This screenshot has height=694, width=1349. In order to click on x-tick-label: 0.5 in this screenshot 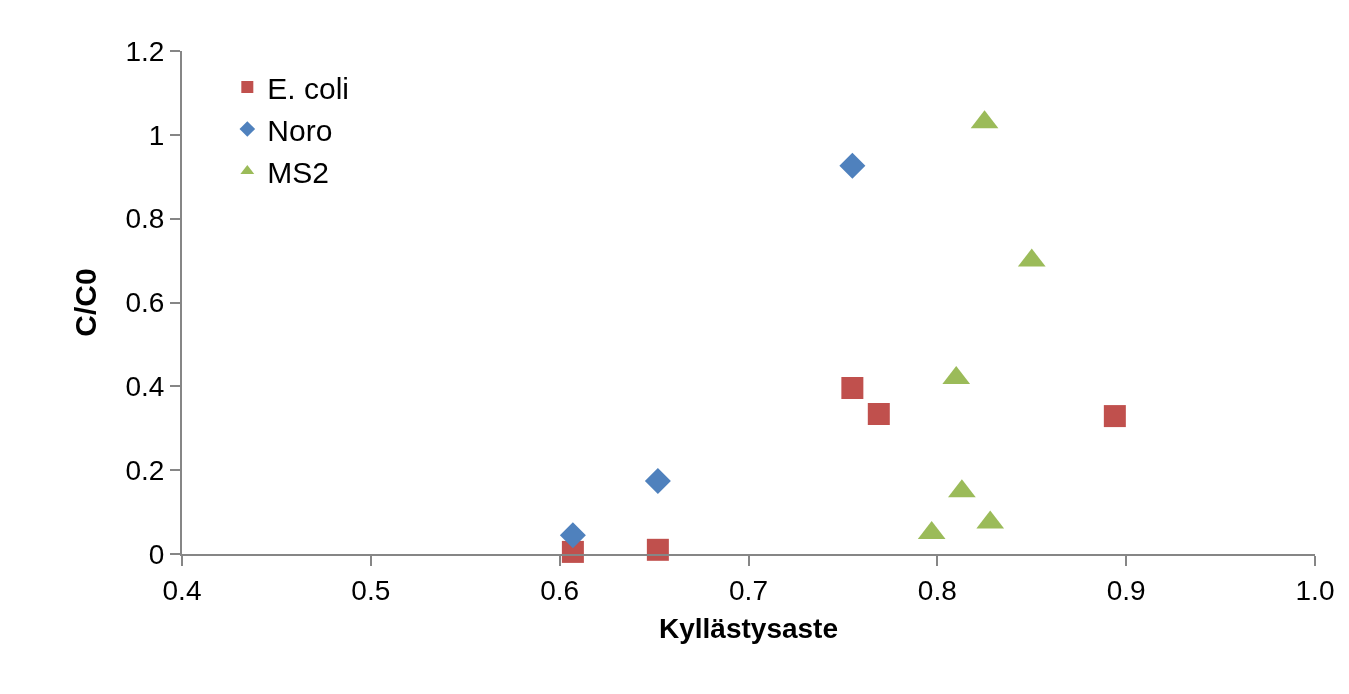, I will do `click(371, 590)`.